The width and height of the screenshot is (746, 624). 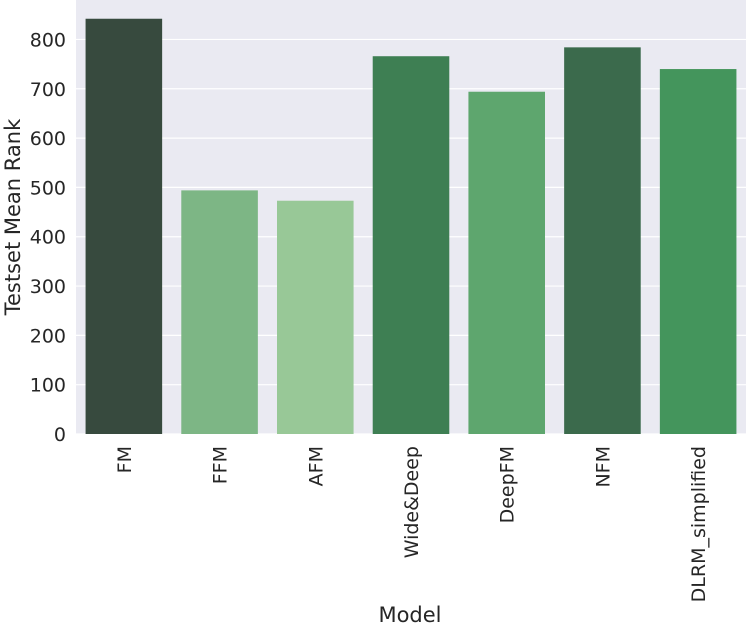 I want to click on y-tick-labels: 0 100 200 300 400 500 600 700 800, so click(x=48, y=237).